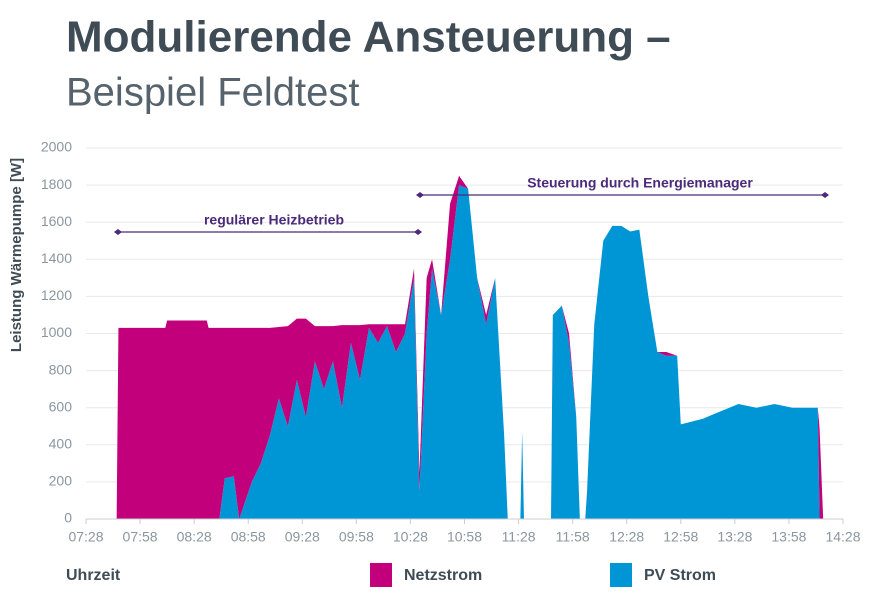  Describe the element at coordinates (626, 537) in the screenshot. I see `x-tick-label: 12:28` at that location.